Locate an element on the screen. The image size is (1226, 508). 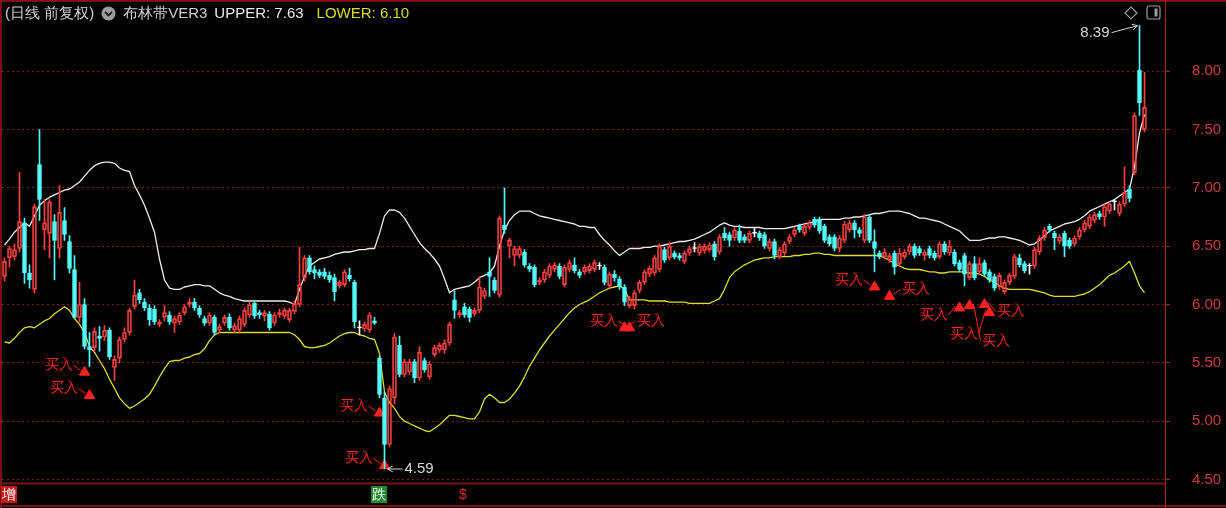
y-tick-label: 5.00 is located at coordinates (1207, 420).